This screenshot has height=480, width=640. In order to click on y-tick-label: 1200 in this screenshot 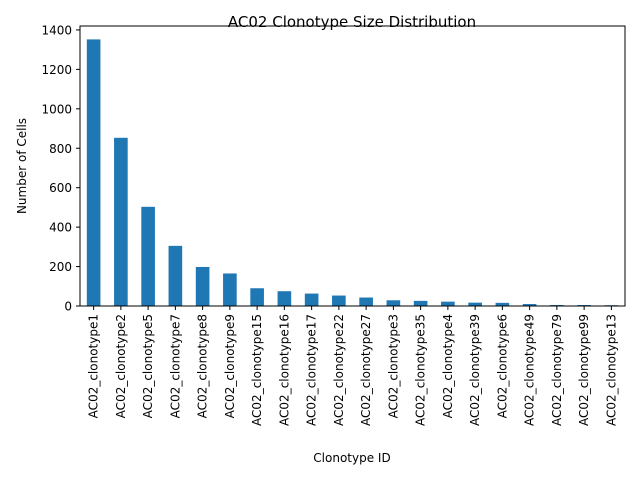, I will do `click(56, 70)`.